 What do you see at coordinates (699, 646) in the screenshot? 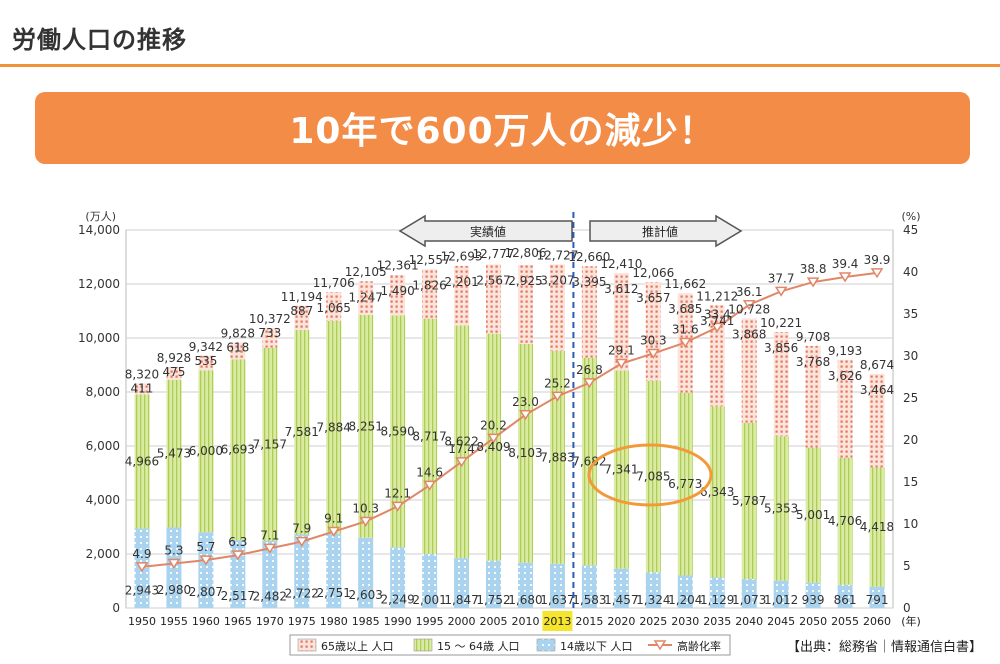
I see `legend-label: 高齢化率` at bounding box center [699, 646].